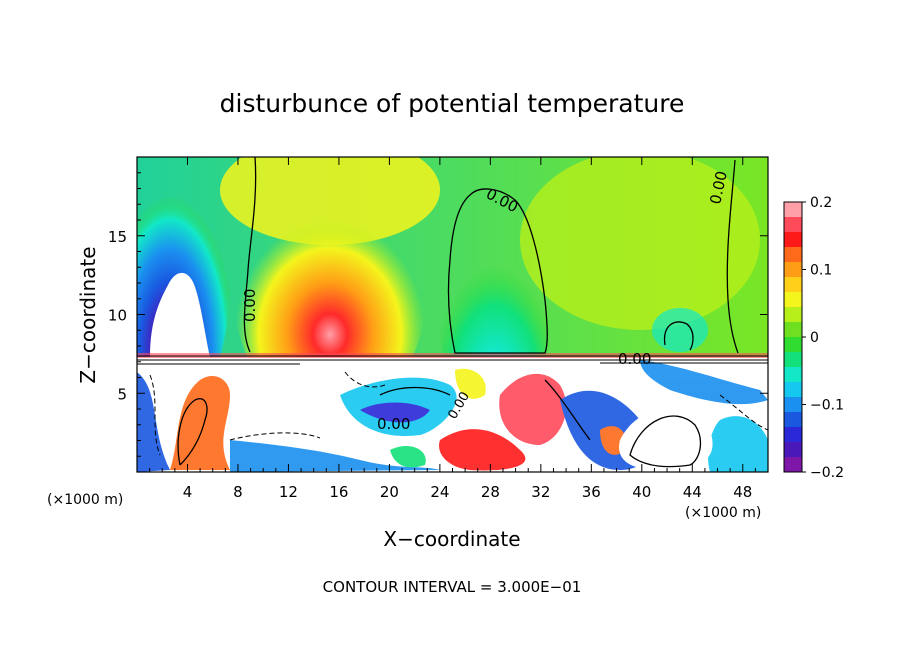  I want to click on colorbar: 0.2 0.1 0 −0.1 −0.2, so click(813, 338).